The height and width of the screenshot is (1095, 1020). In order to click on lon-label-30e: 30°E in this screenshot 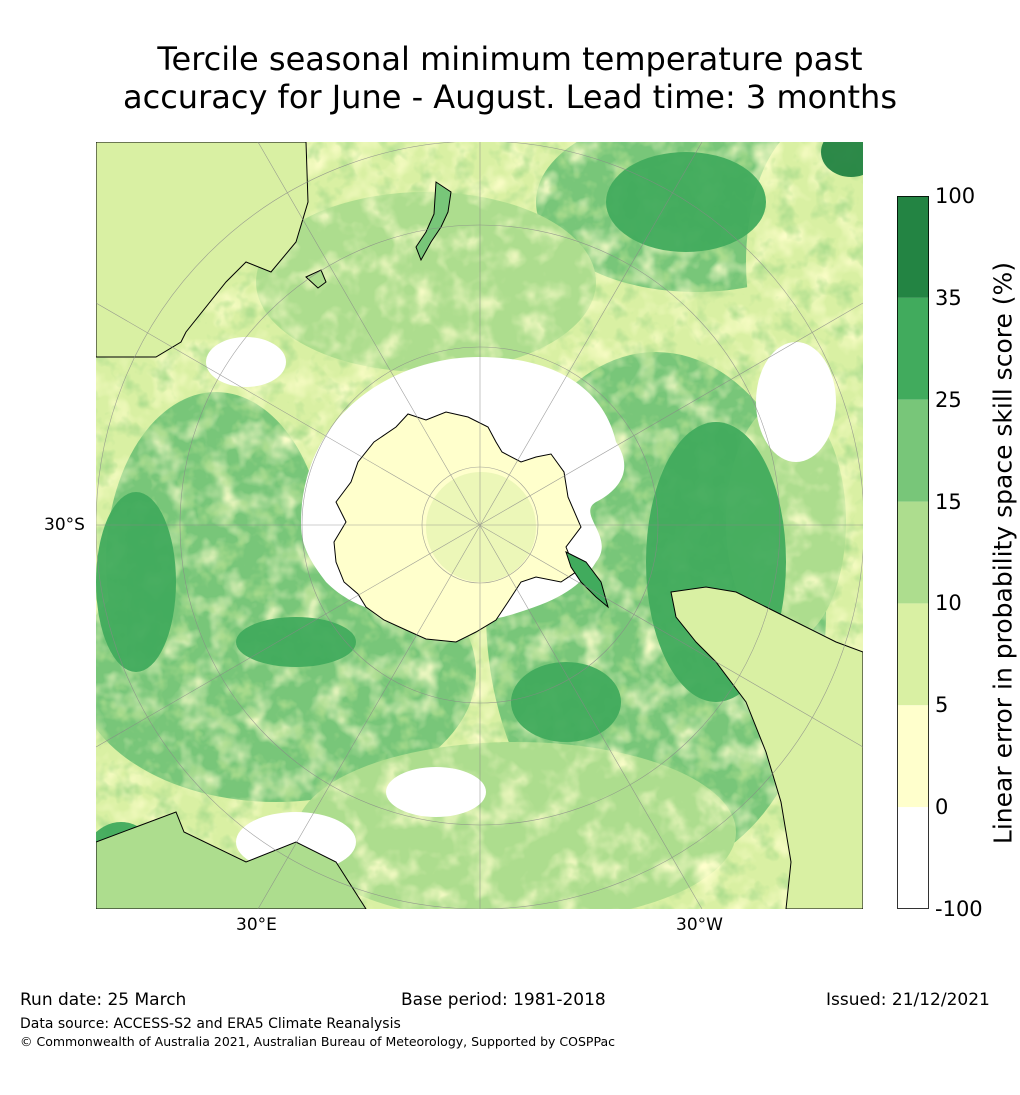, I will do `click(256, 925)`.